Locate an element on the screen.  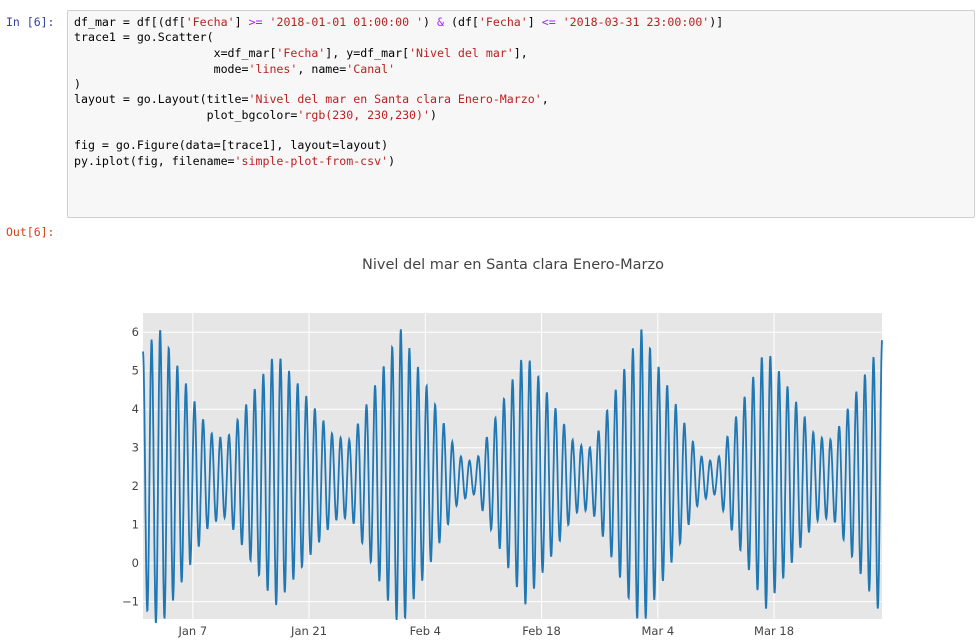
x-tick-label: Feb 4 is located at coordinates (425, 631).